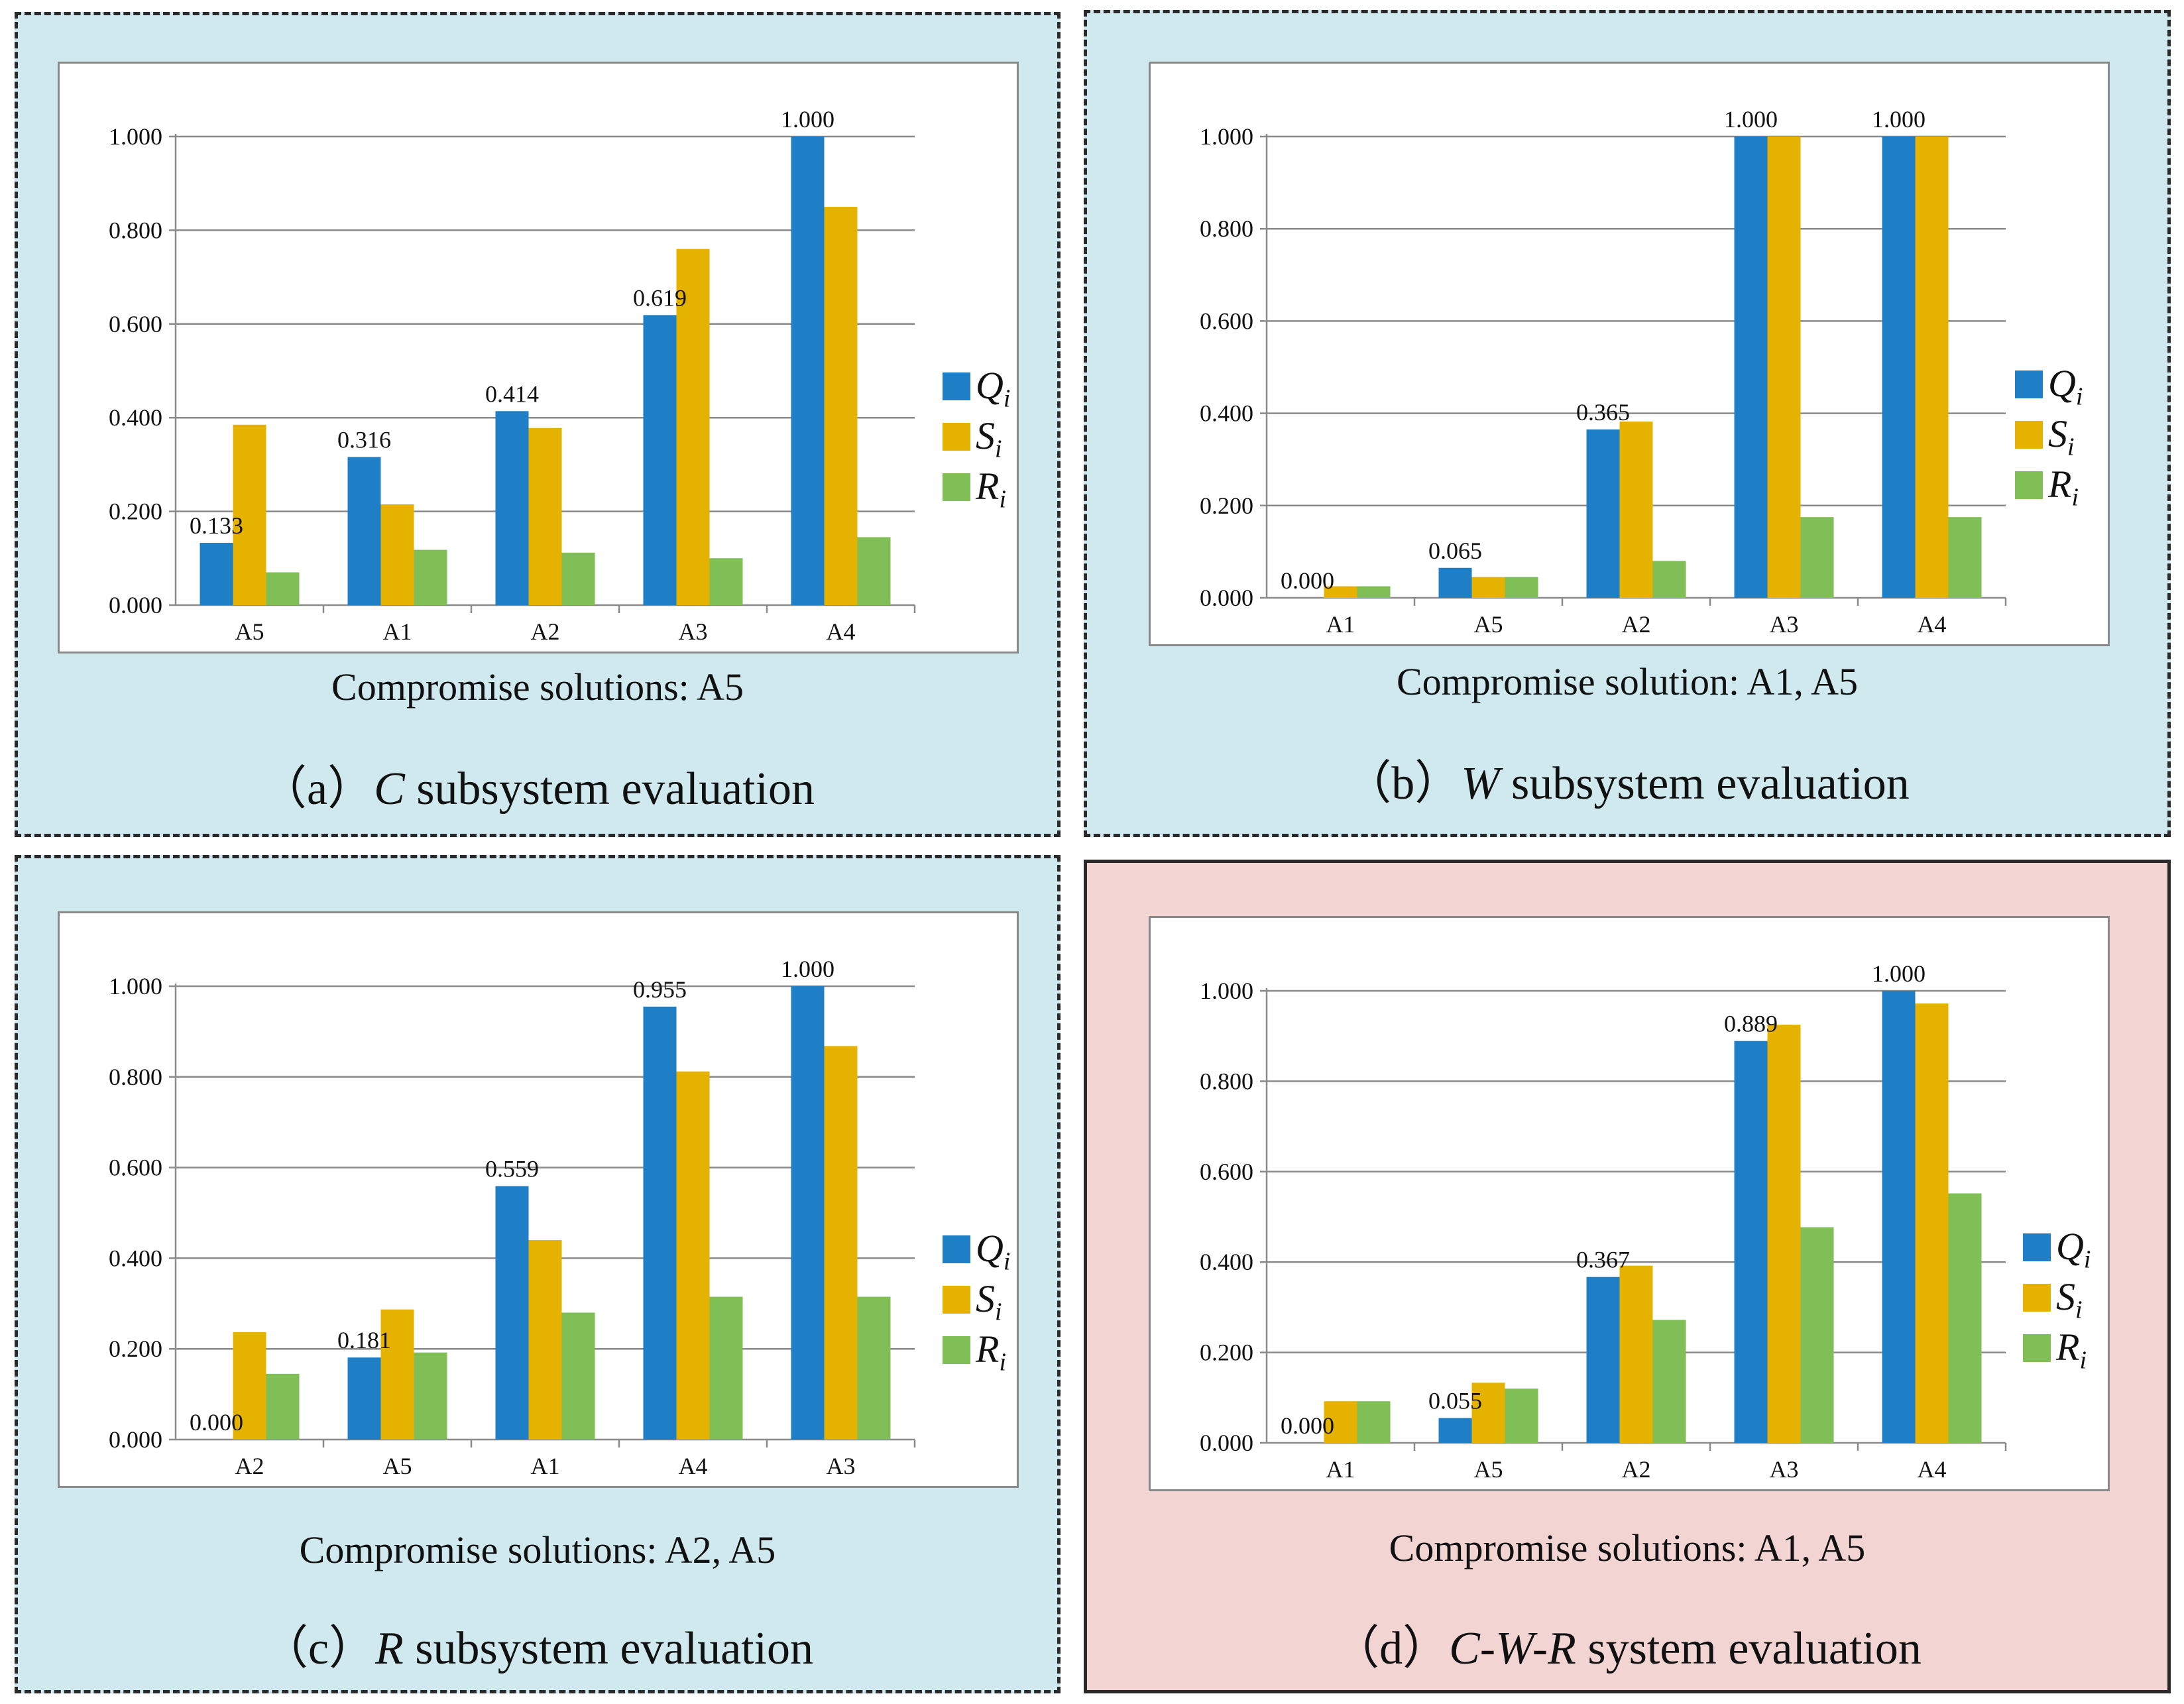 This screenshot has height=1704, width=2184. Describe the element at coordinates (537, 687) in the screenshot. I see `compromise-a: Compromise solutions: A5` at that location.